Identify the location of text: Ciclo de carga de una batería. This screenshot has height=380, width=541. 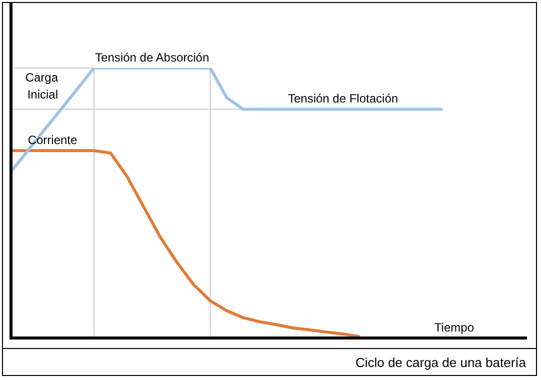
(440, 362).